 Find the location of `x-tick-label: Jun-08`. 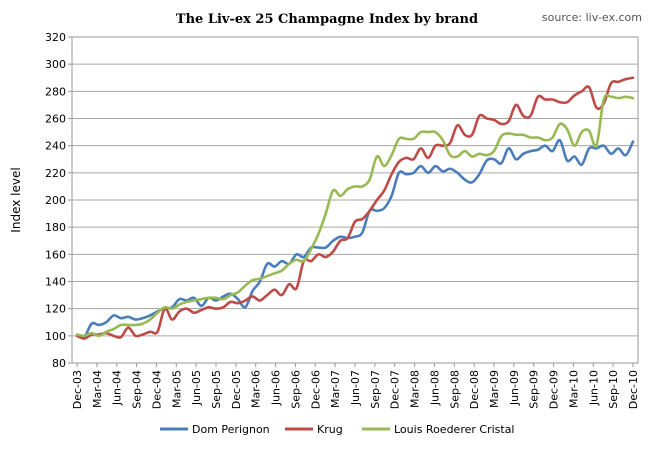

x-tick-label: Jun-08 is located at coordinates (434, 388).